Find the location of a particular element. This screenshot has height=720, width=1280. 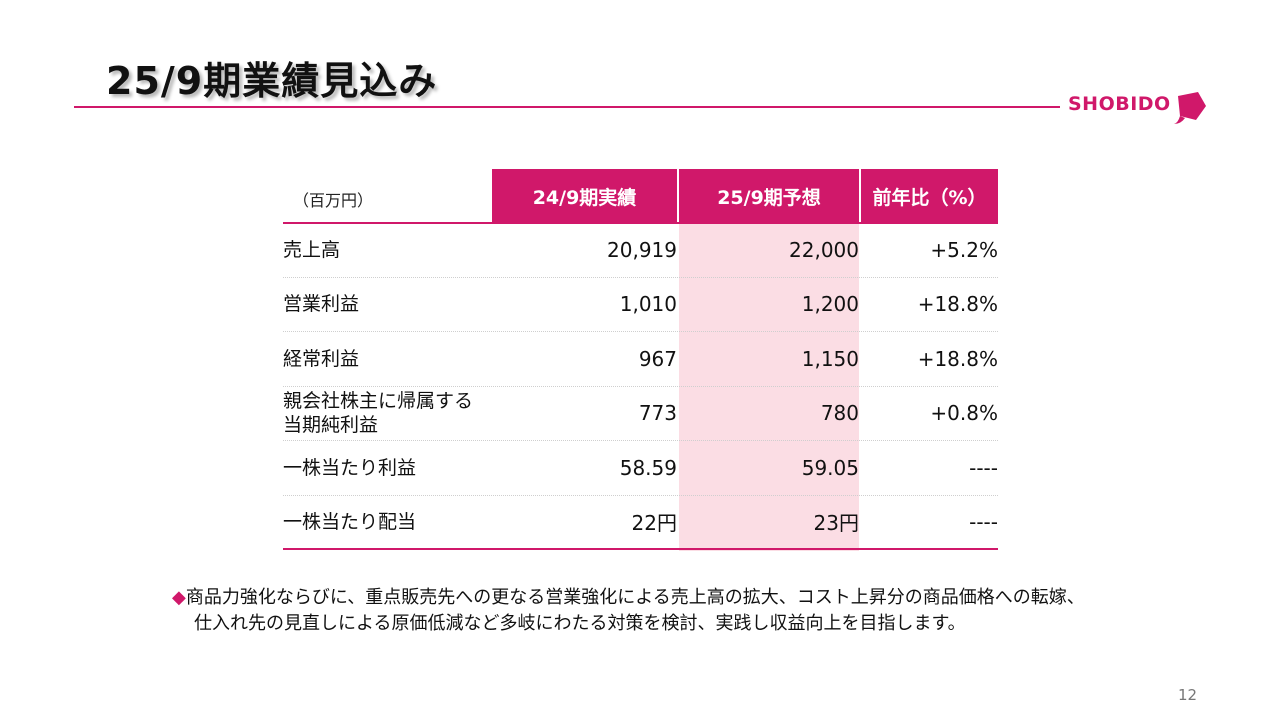

row-label: 一株当たり配当 is located at coordinates (350, 521).